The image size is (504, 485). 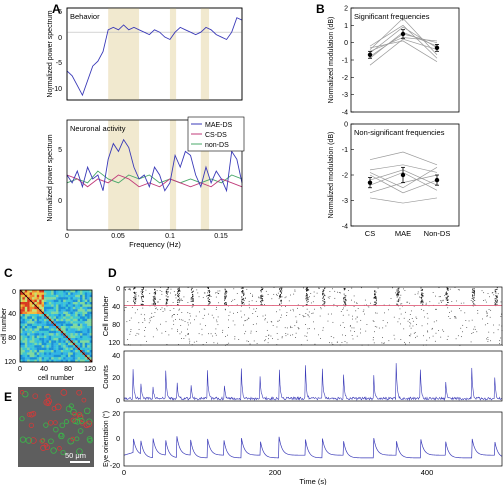 I want to click on mean-point, so click(x=370, y=182).